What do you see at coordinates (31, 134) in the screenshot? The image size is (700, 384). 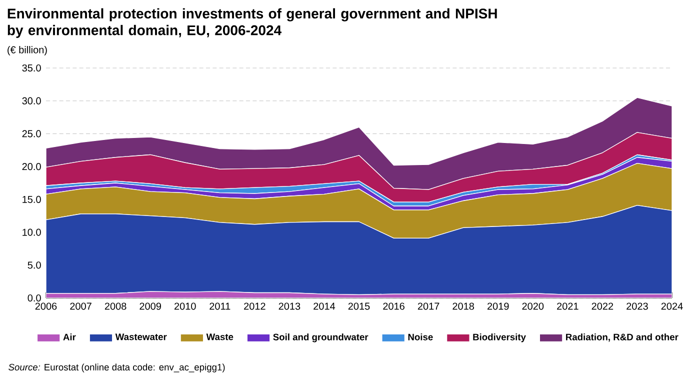 I see `y-tick-label: 25.0` at bounding box center [31, 134].